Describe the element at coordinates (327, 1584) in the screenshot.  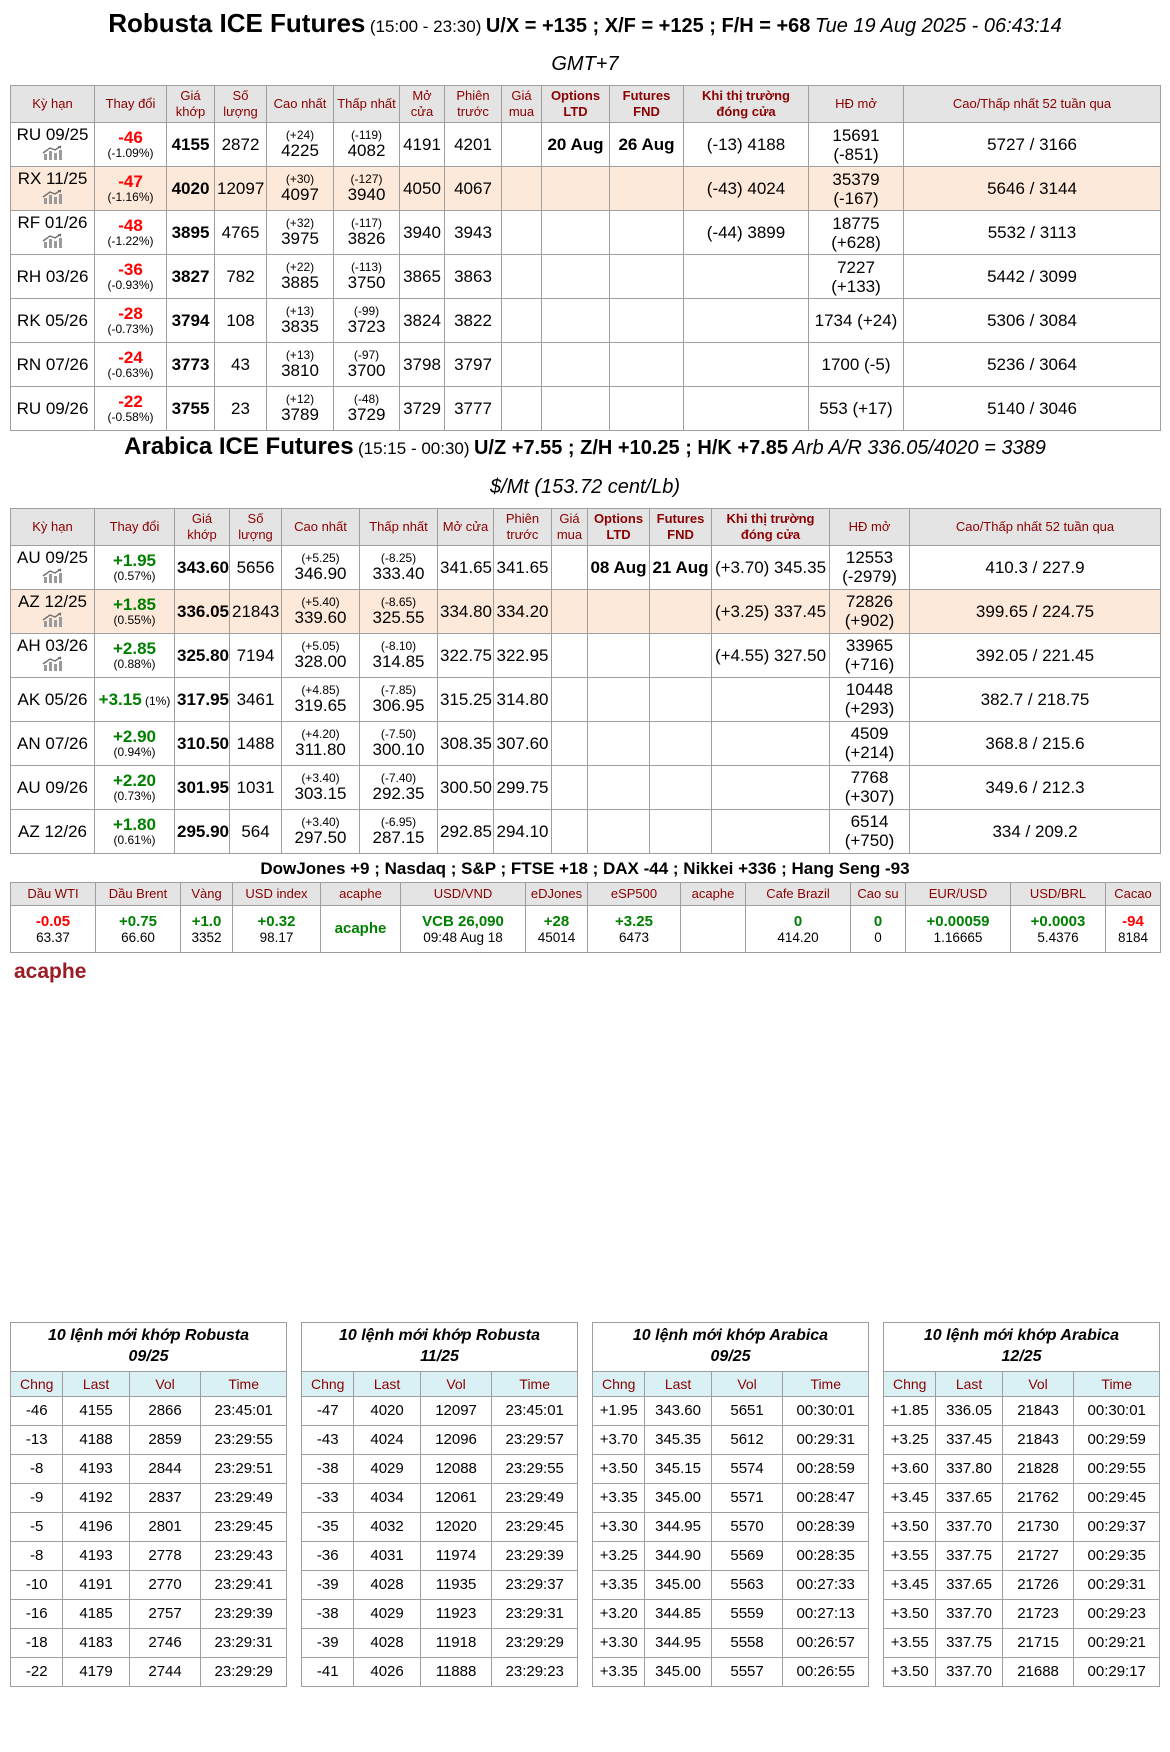
I see `order-cell: -39` at that location.